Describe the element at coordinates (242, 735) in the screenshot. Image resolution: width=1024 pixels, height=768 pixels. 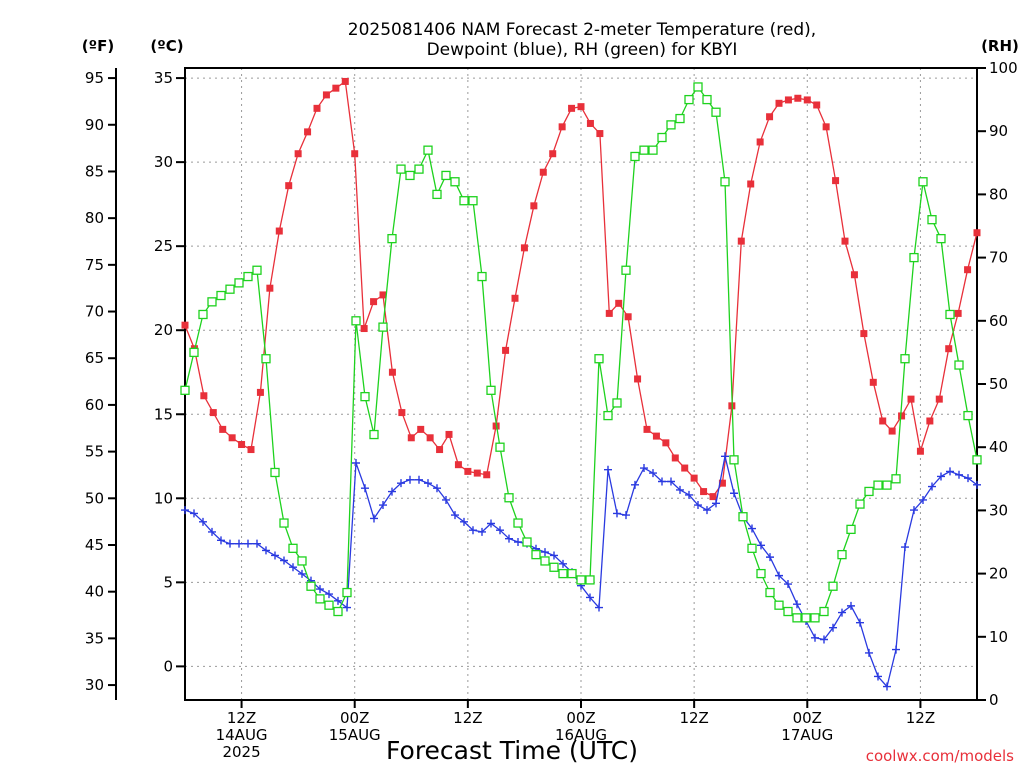
I see `x-tick-label: 14AUG` at that location.